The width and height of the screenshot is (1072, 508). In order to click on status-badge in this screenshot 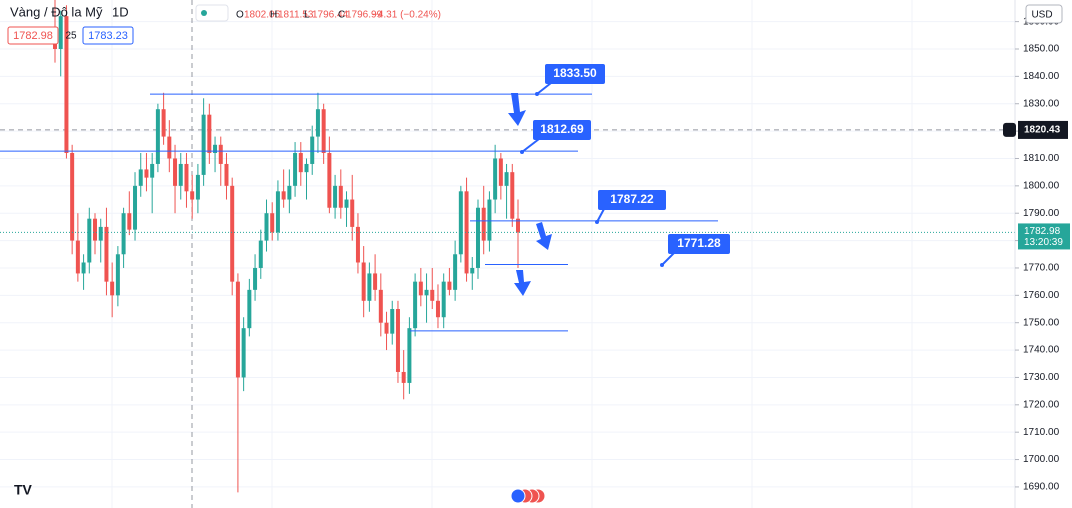, I will do `click(212, 13)`.